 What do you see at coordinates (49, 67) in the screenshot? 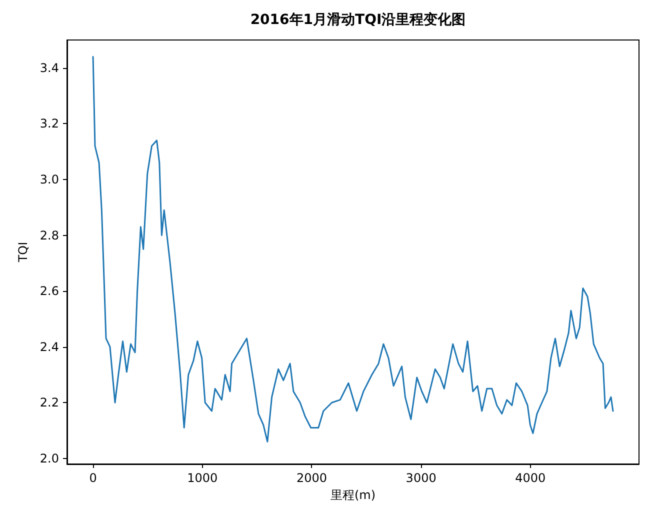
I see `y-tick-label: 3.4` at bounding box center [49, 67].